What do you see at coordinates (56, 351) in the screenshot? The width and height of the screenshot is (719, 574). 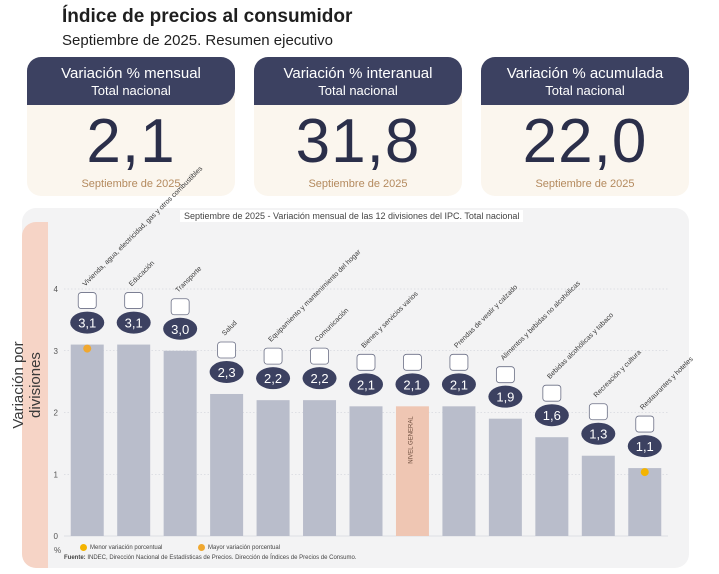 I see `y-tick-label: 3` at bounding box center [56, 351].